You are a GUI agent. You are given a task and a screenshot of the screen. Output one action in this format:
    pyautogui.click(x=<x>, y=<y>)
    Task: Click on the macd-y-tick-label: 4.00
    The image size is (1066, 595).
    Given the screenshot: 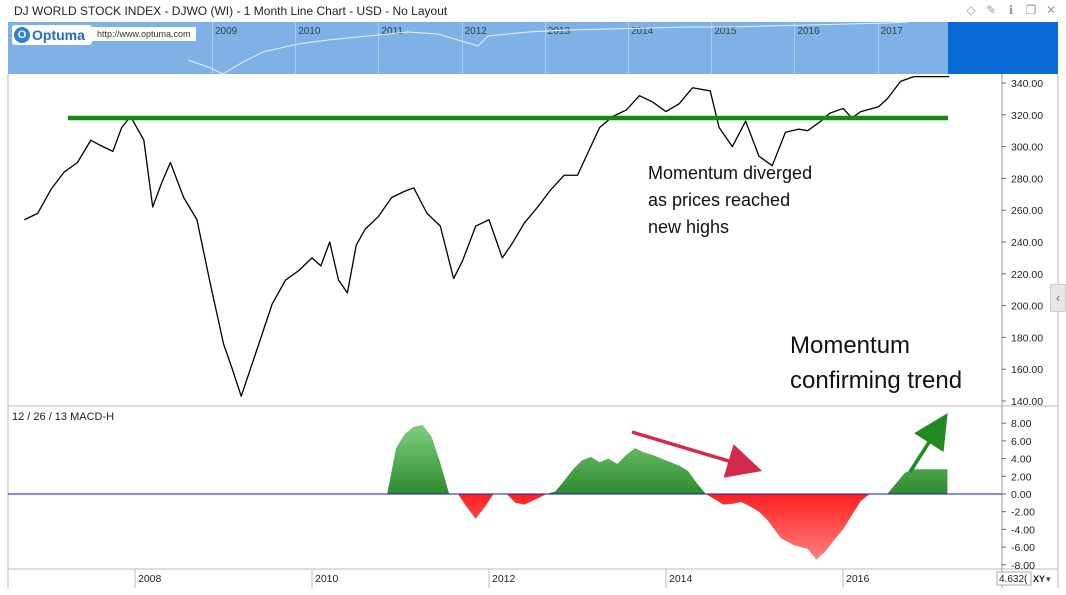 What is the action you would take?
    pyautogui.click(x=1021, y=460)
    